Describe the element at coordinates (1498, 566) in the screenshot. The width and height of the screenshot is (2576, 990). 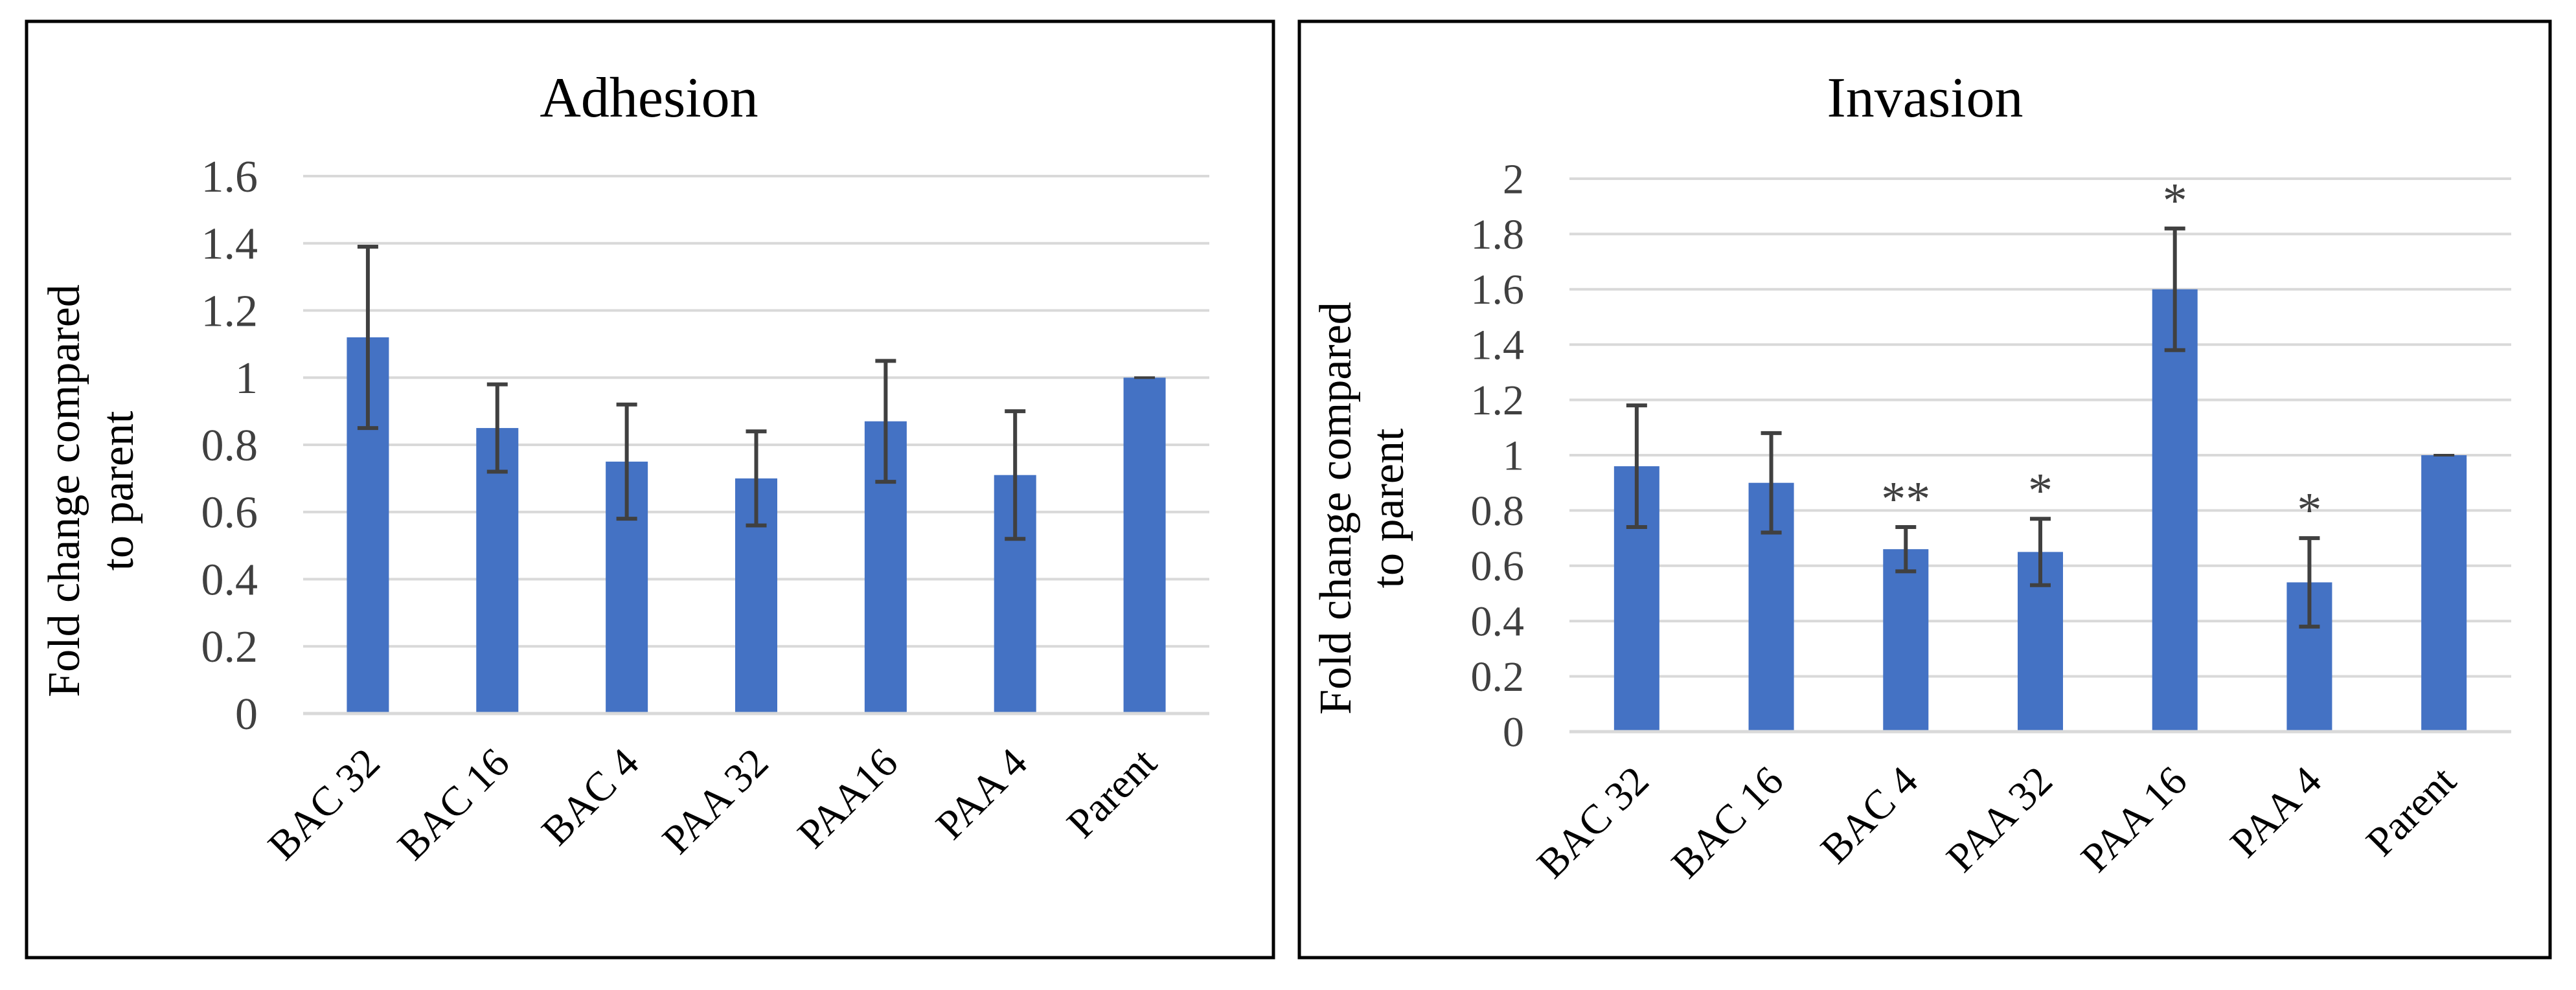
I see `invasion-y-tick-label: 0.6` at that location.